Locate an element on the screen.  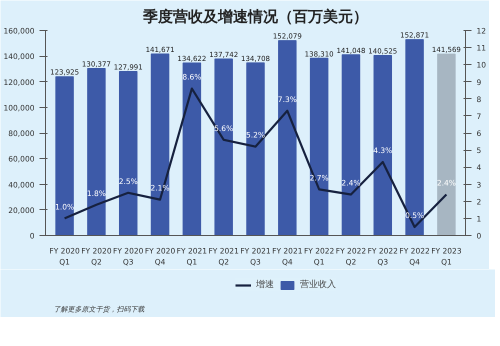
chart-title: 季度营收及增速情况（百万美元） is located at coordinates (255, 17).